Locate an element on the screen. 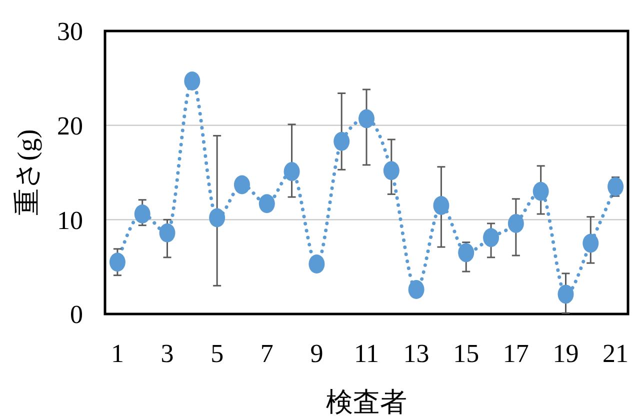 The image size is (644, 417). x-tick-label: 3 is located at coordinates (167, 353).